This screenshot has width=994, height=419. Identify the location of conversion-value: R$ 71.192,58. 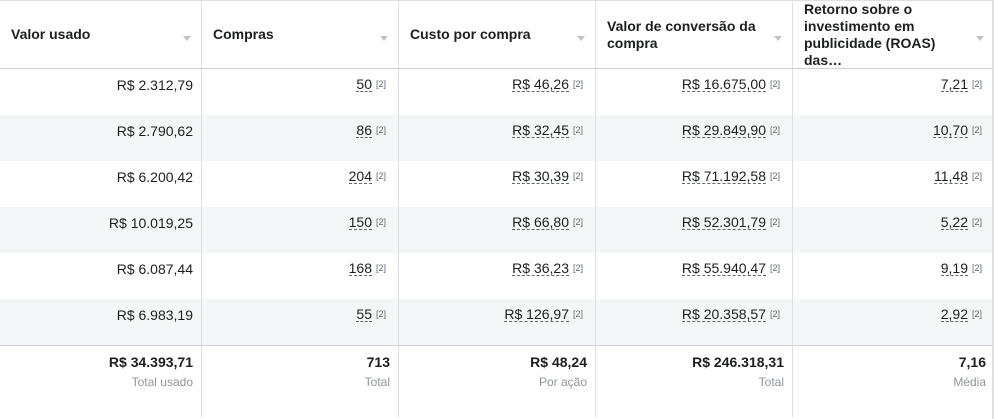
(723, 176).